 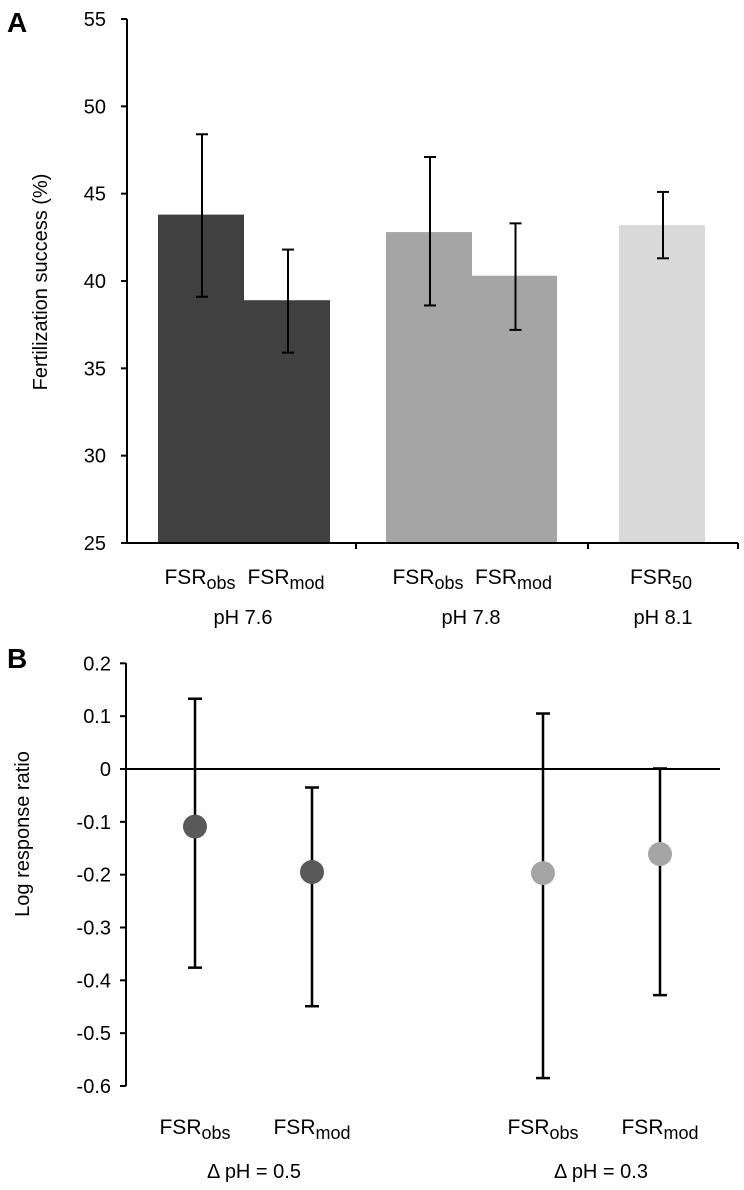 I want to click on y-tick-label: -0.6, so click(x=94, y=1087).